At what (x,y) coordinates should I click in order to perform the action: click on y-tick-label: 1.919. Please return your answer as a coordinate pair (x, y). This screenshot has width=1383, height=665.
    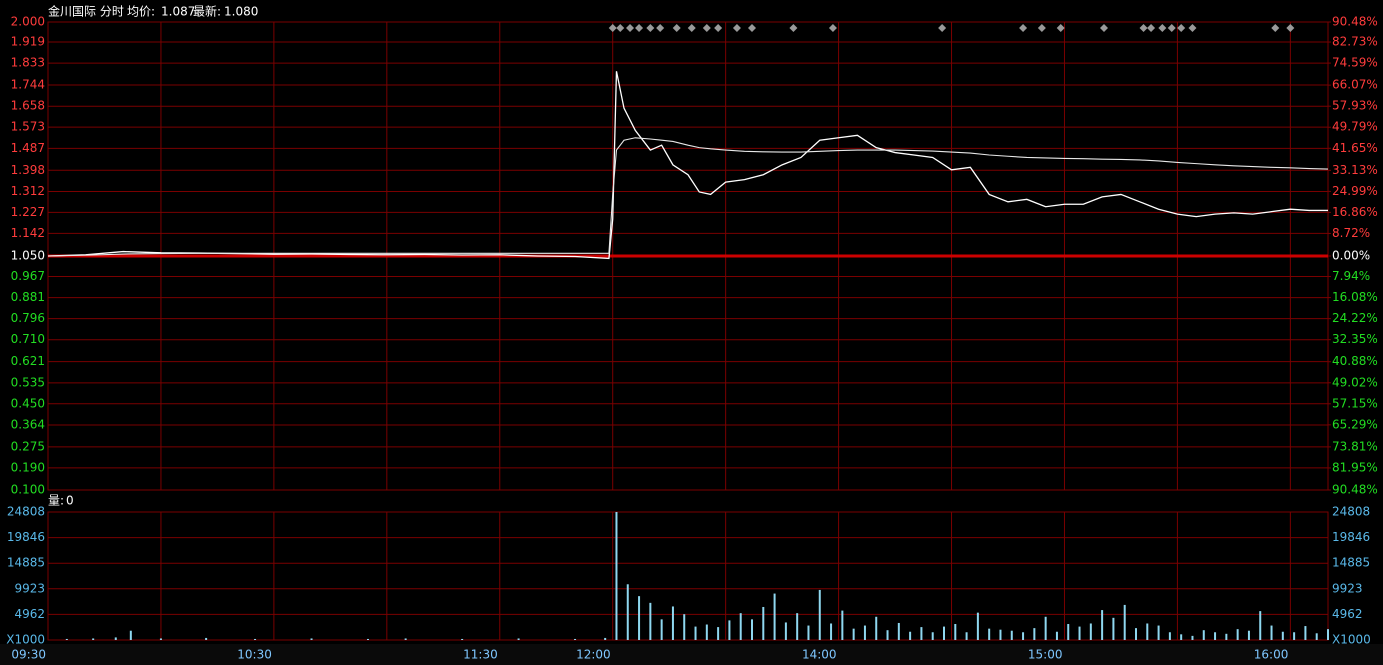
    Looking at the image, I should click on (28, 41).